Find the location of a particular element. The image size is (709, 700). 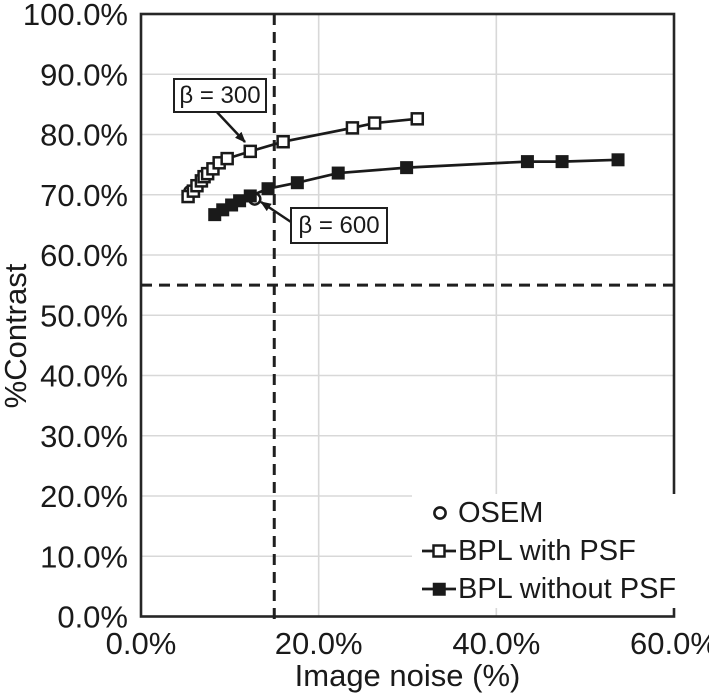

y-tick-label: 60.0% is located at coordinates (84, 255).